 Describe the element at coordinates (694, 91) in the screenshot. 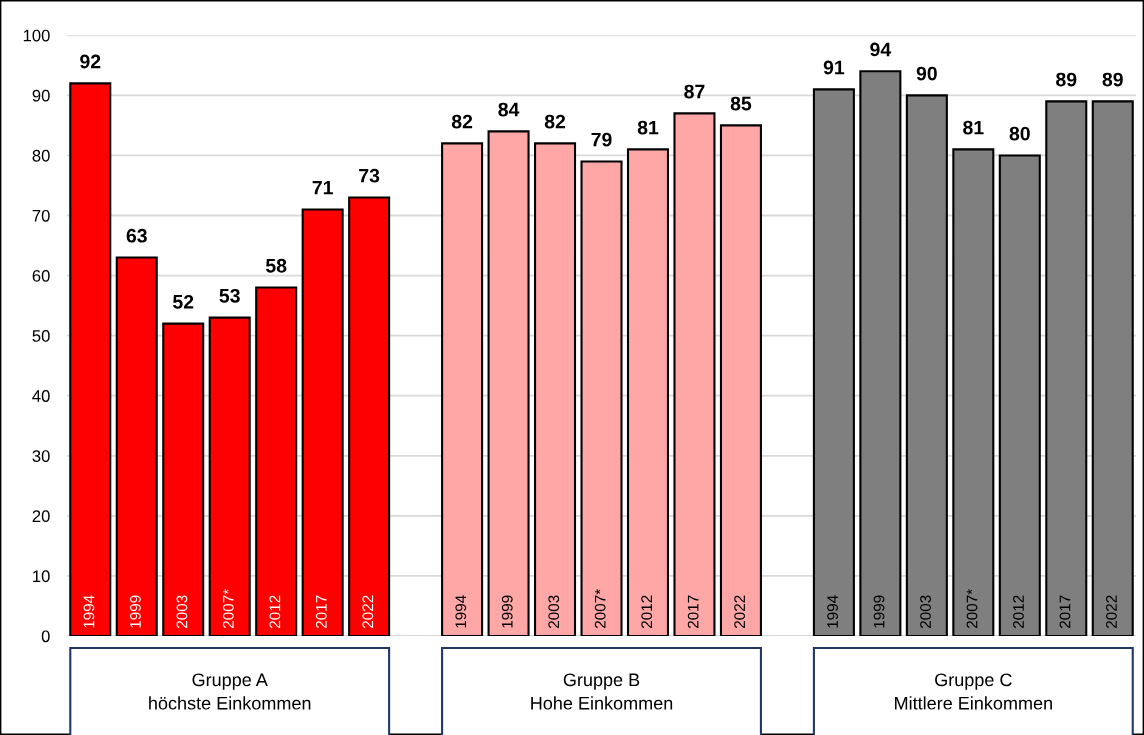

I see `data-label: 87` at that location.